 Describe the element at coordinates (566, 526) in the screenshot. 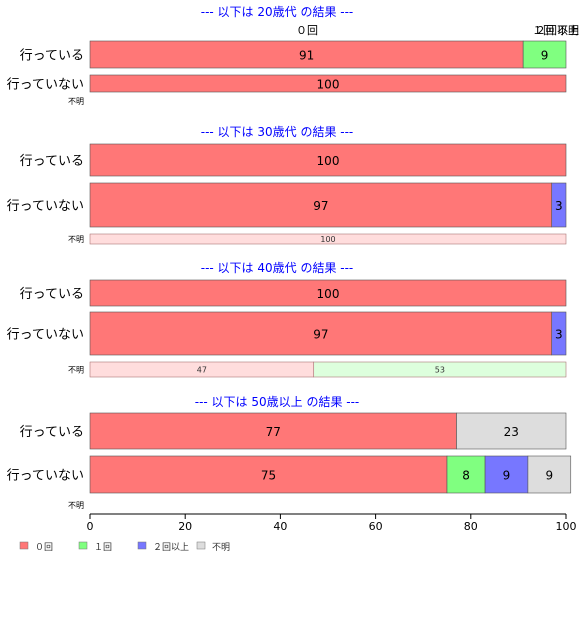

I see `x-tick-label: 100` at that location.